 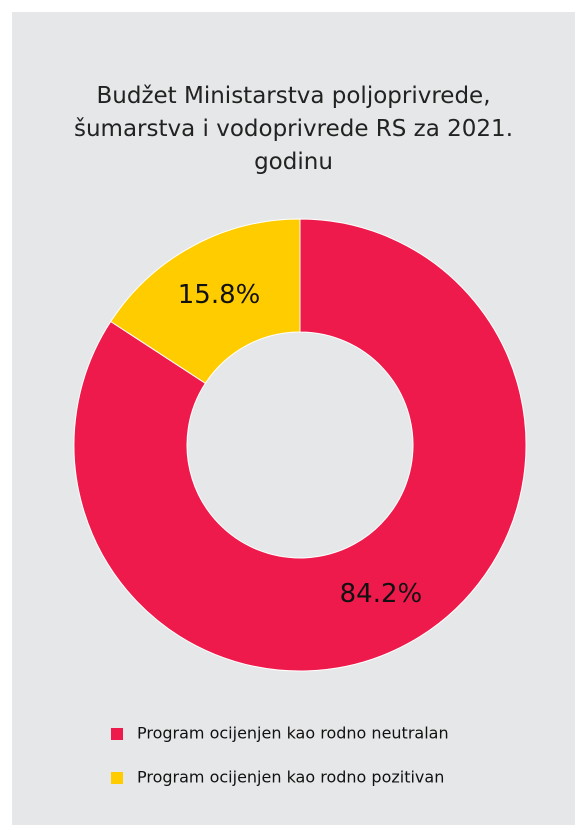 I want to click on data-label: 15.8%, so click(x=219, y=295).